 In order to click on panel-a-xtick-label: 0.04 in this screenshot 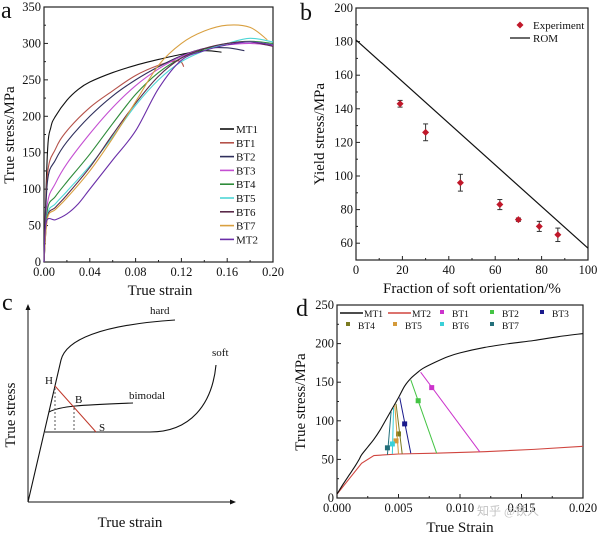, I will do `click(90, 272)`.